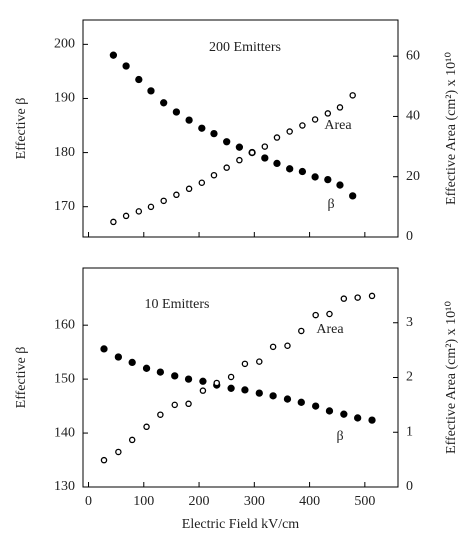 The width and height of the screenshot is (474, 543). I want to click on x-tick-label: 100, so click(143, 501).